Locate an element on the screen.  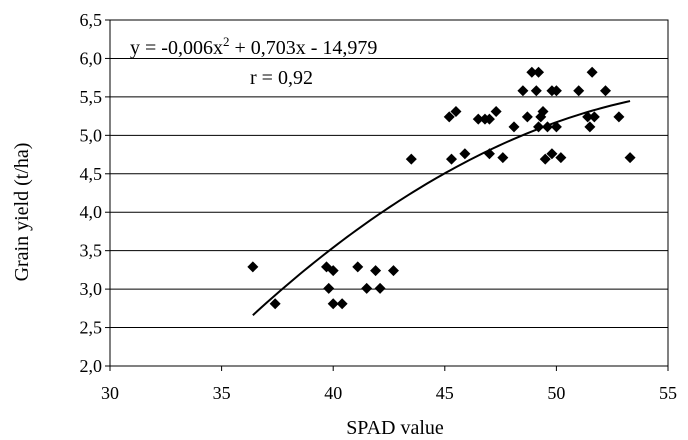
y-tick-label: 4,0 is located at coordinates (91, 212).